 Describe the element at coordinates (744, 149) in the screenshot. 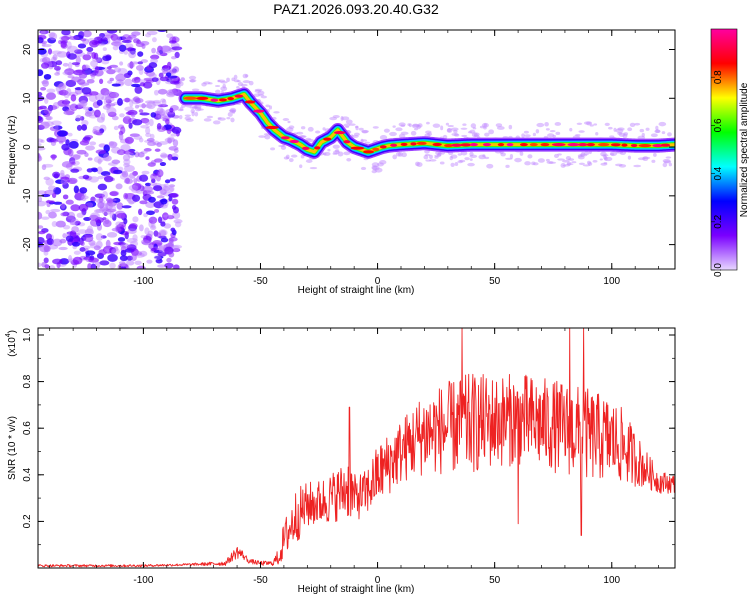

I see `colorbar-label: Normalized spectral amplitude` at that location.